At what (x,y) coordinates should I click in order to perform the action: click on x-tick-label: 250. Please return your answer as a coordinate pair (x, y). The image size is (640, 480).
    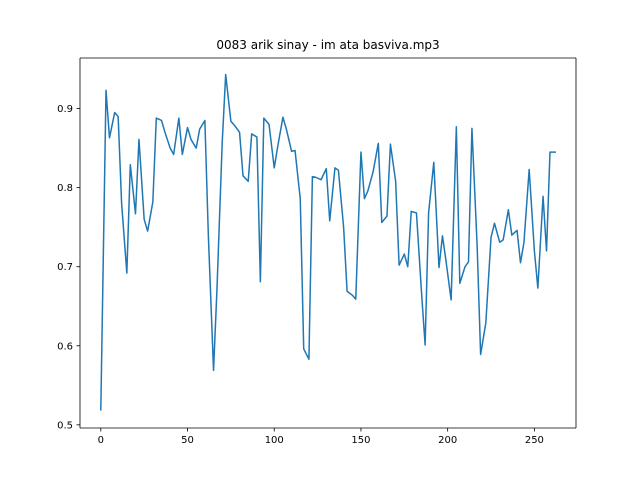
    Looking at the image, I should click on (534, 440).